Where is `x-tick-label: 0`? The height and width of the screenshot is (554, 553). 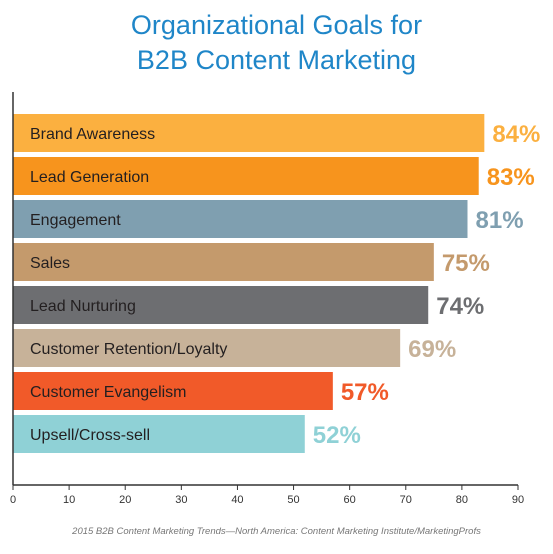 x-tick-label: 0 is located at coordinates (13, 500).